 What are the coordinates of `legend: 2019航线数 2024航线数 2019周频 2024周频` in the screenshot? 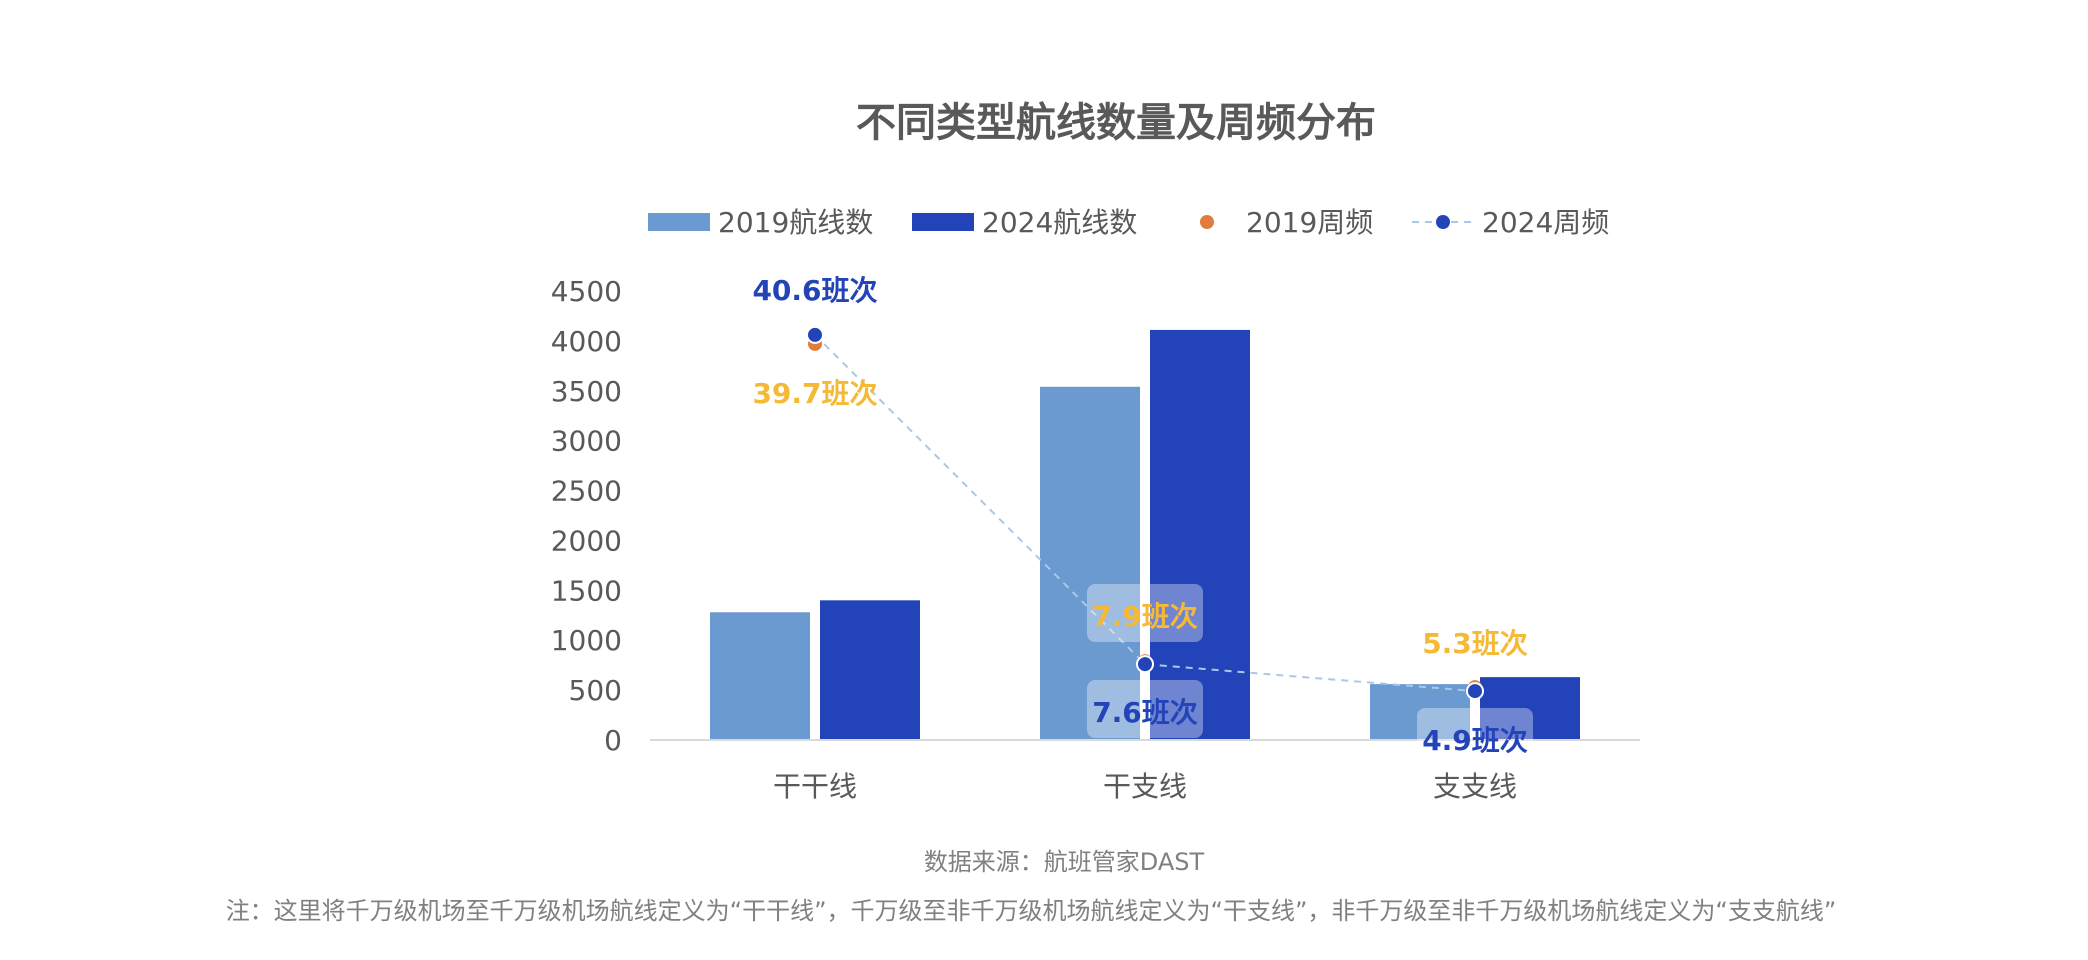 It's located at (1128, 222).